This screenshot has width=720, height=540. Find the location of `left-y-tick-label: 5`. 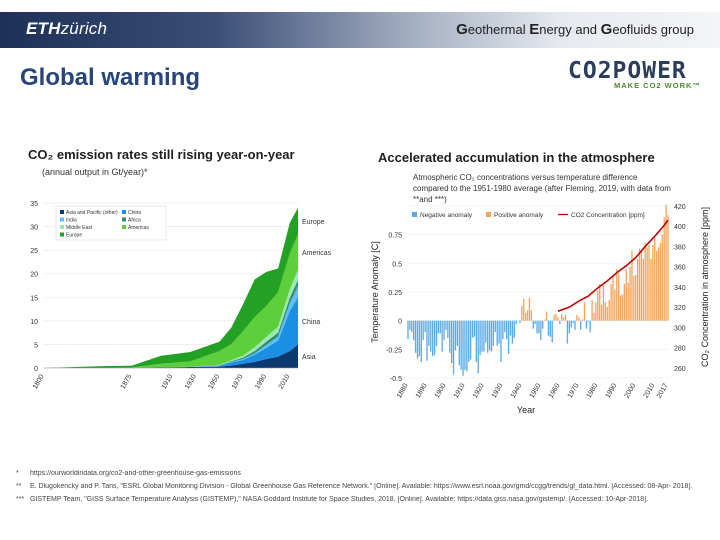

left-y-tick-label: 5 is located at coordinates (36, 345).